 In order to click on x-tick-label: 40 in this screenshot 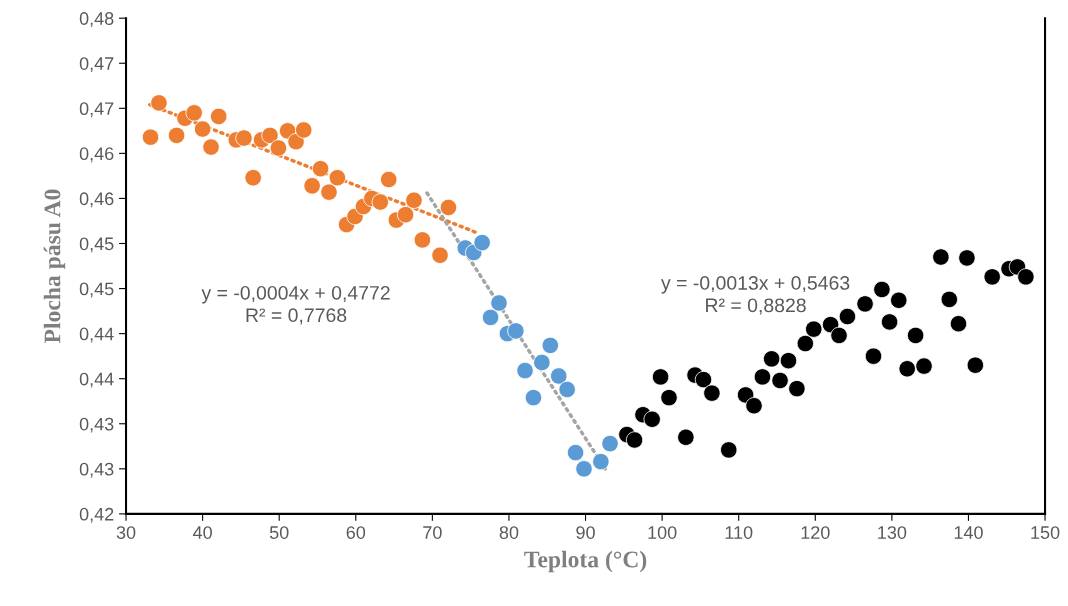, I will do `click(202, 532)`.